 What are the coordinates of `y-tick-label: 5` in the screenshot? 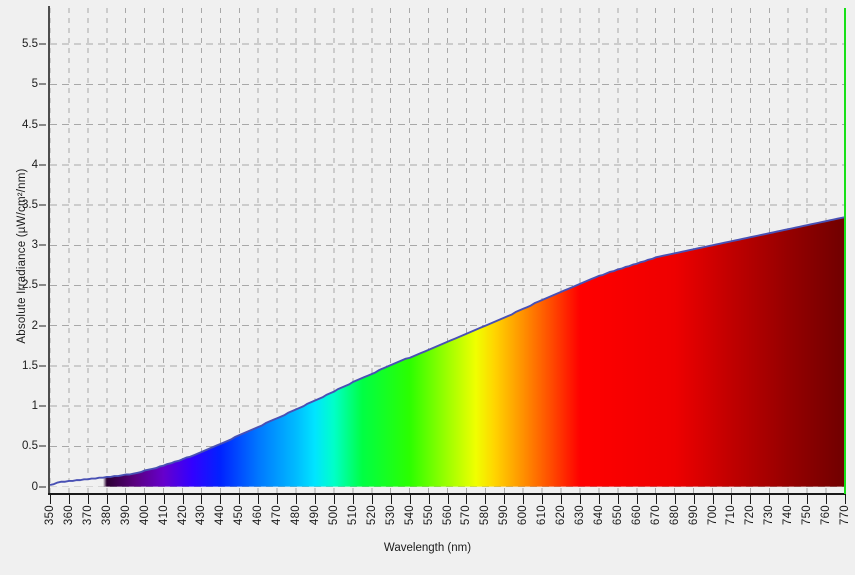 It's located at (34, 84).